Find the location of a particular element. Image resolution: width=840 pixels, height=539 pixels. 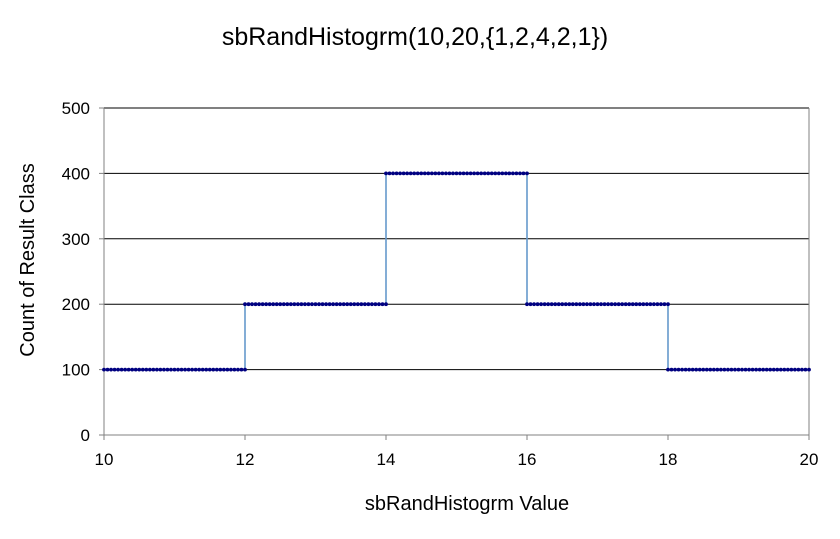

x-tick-label: 20 is located at coordinates (809, 459).